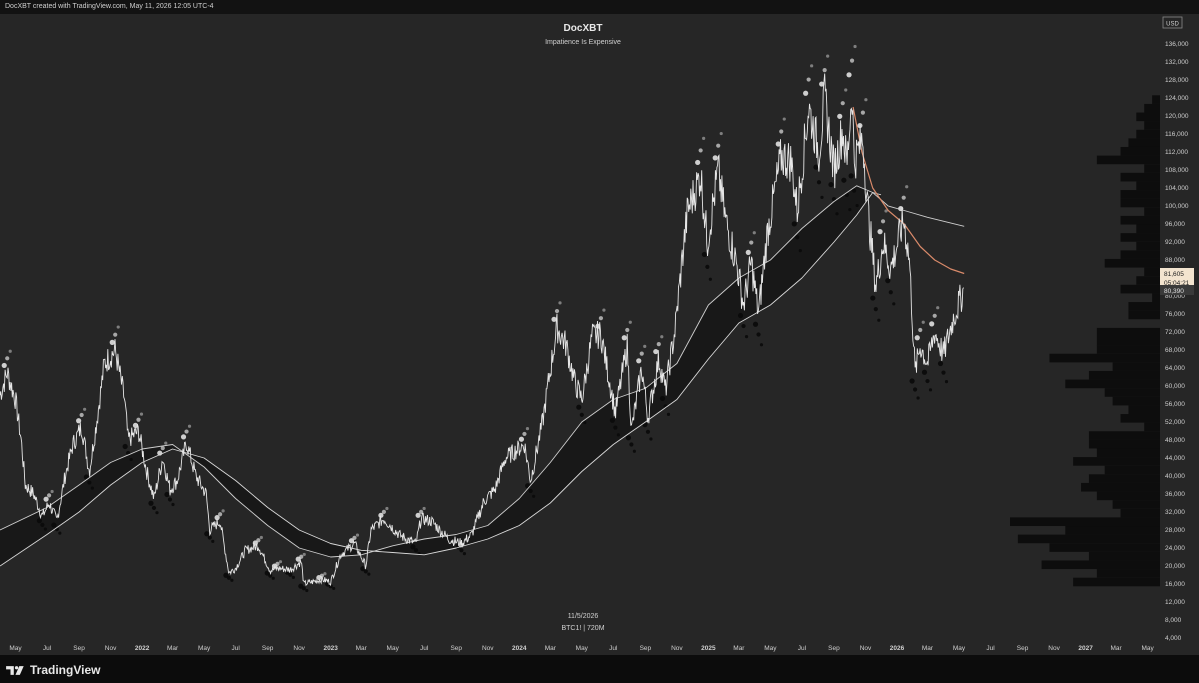  What do you see at coordinates (582, 628) in the screenshot?
I see `watermark-symbol: BTC1! | 720M` at bounding box center [582, 628].